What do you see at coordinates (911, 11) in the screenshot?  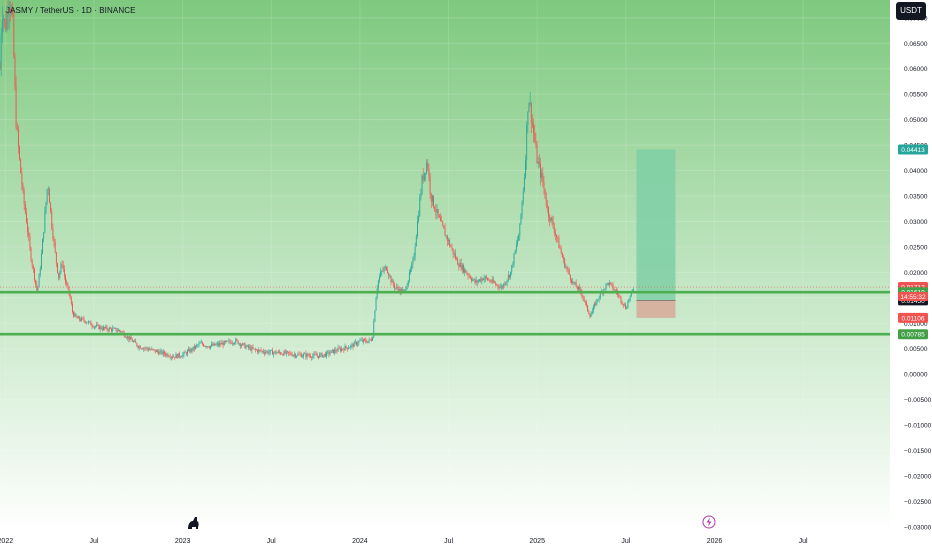 I see `currency-button: USDT` at bounding box center [911, 11].